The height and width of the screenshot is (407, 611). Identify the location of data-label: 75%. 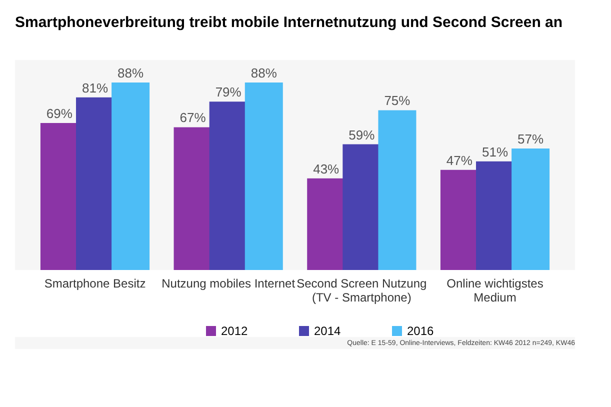
(397, 100).